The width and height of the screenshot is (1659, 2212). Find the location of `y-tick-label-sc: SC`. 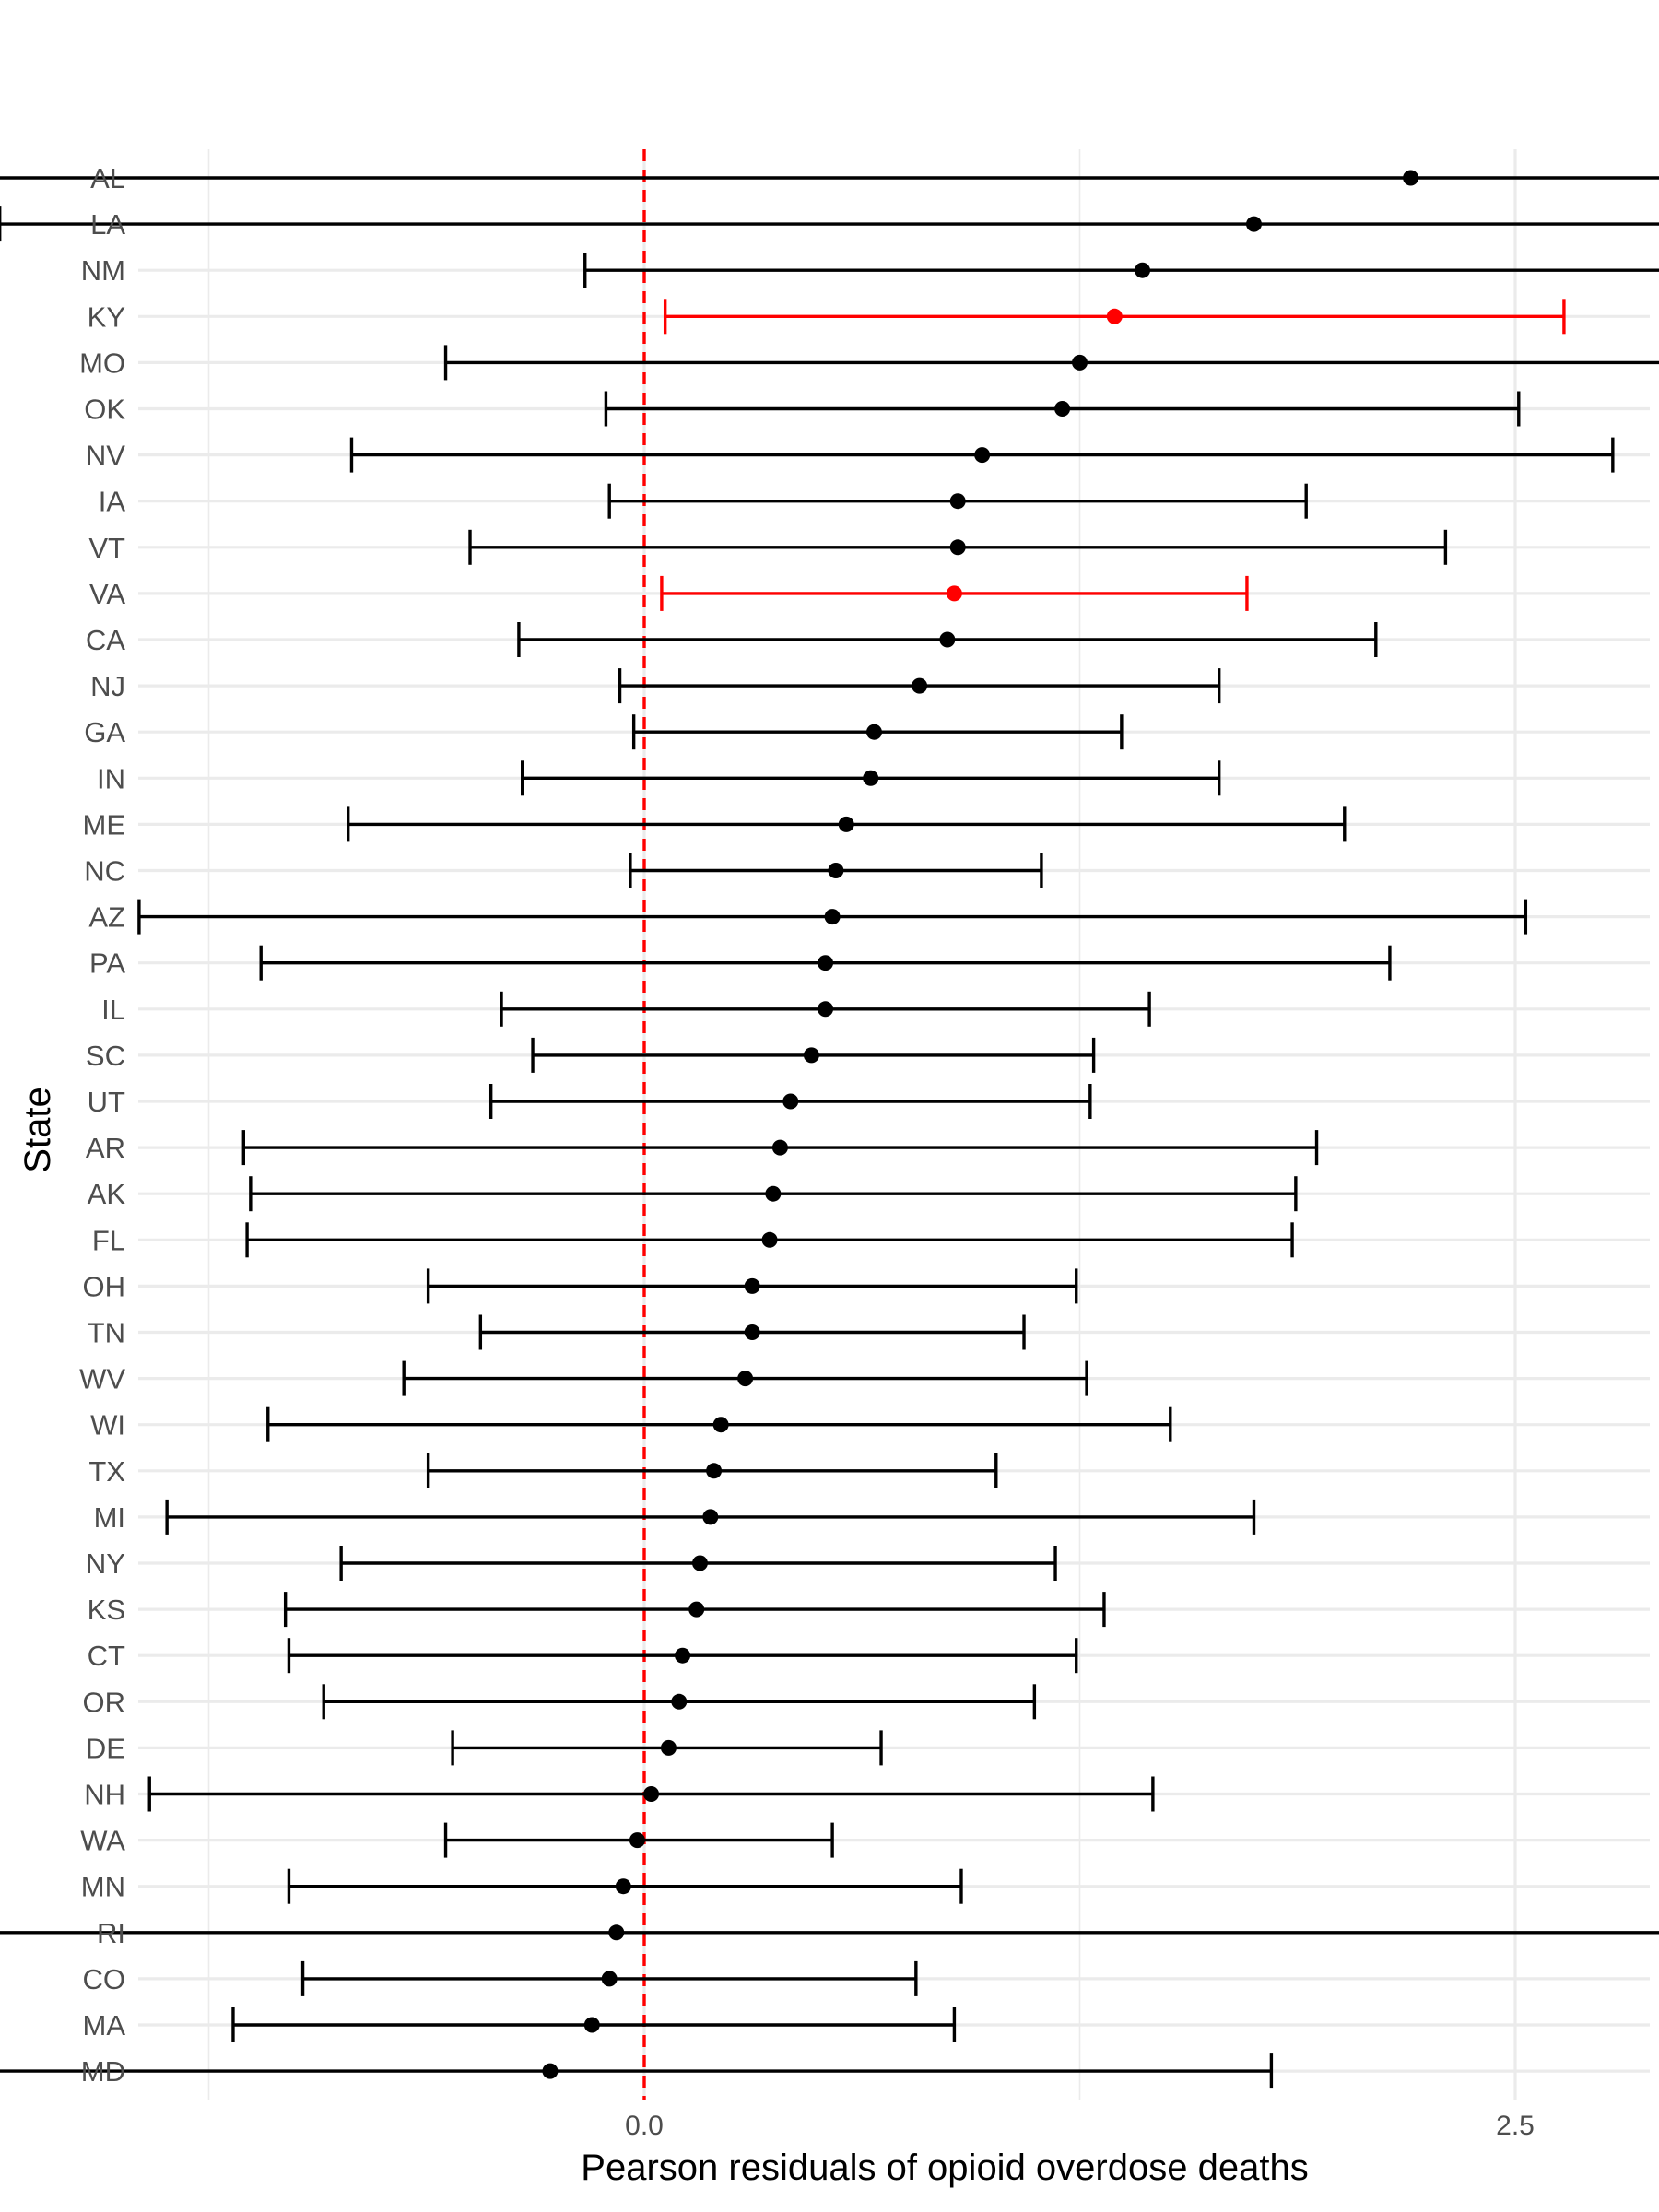

y-tick-label-sc: SC is located at coordinates (105, 1056).